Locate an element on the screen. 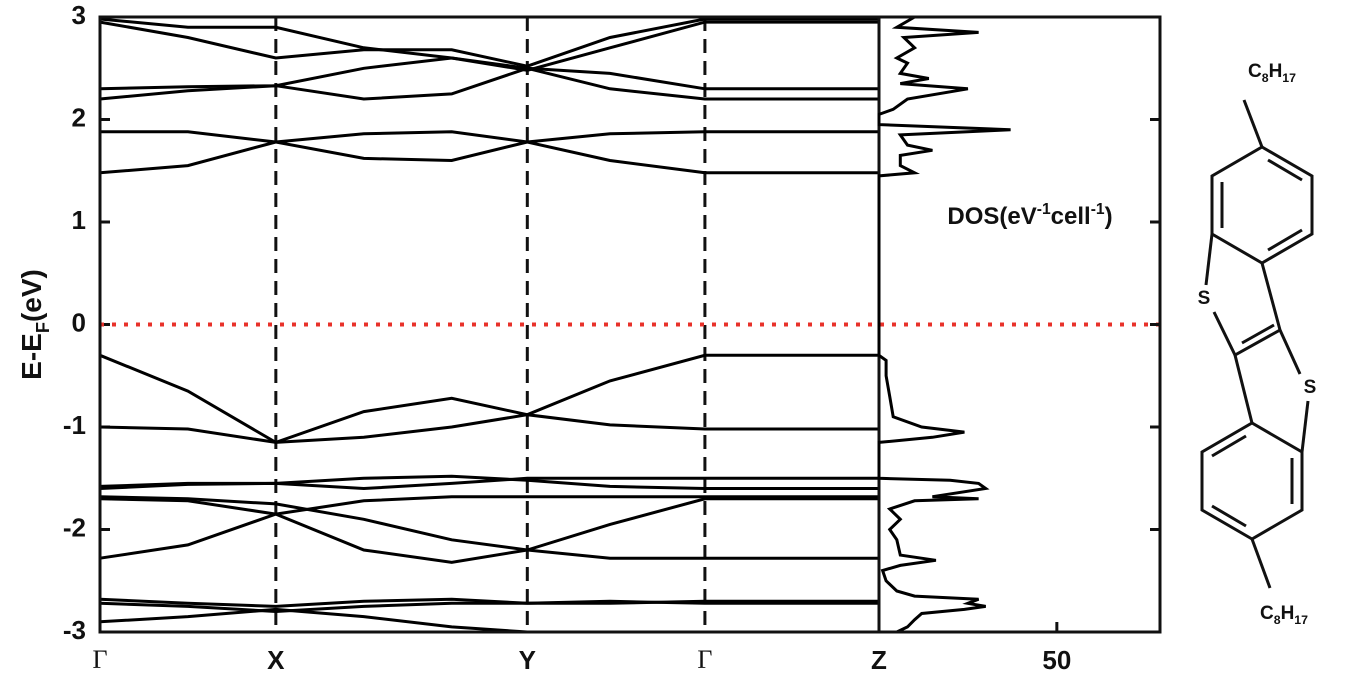 The width and height of the screenshot is (1356, 689). y-axis-label: E-EF(eV) is located at coordinates (34, 324).